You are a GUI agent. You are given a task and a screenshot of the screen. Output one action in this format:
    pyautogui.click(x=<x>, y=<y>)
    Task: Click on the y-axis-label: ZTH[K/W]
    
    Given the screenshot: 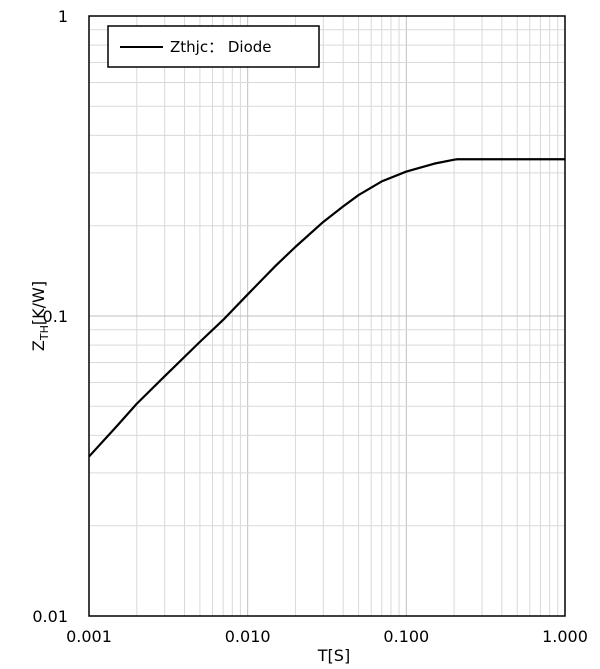 What is the action you would take?
    pyautogui.click(x=40, y=316)
    